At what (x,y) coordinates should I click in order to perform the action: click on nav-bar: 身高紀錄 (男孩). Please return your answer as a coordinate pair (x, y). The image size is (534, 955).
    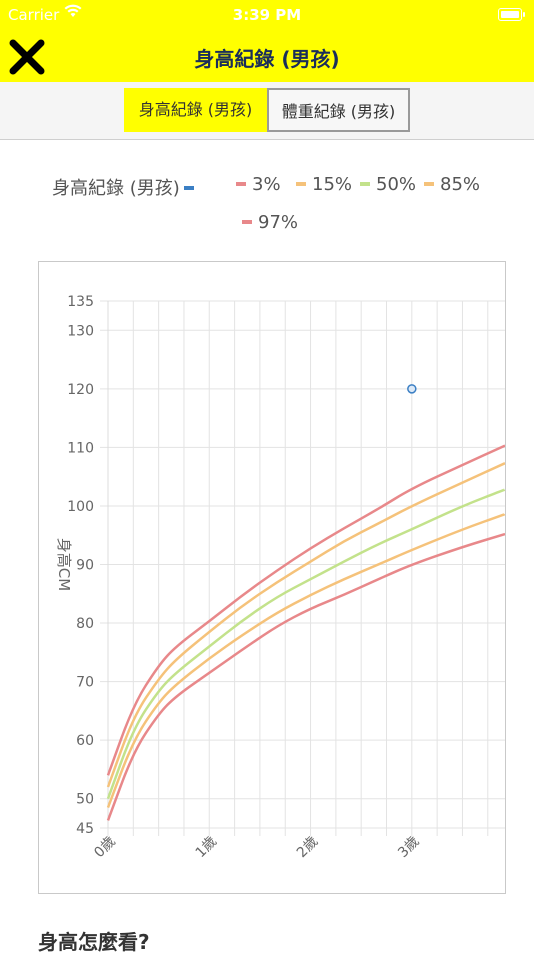
    Looking at the image, I should click on (267, 56).